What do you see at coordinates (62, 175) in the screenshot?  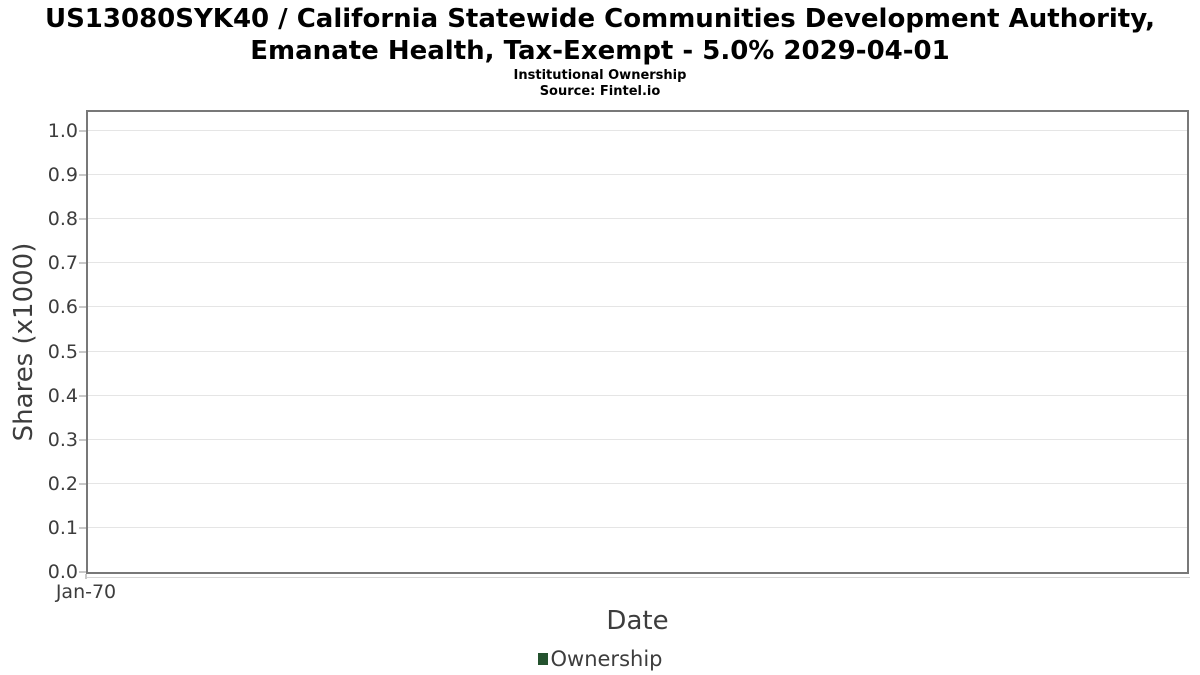 I see `y-tick-label: 0.9` at bounding box center [62, 175].